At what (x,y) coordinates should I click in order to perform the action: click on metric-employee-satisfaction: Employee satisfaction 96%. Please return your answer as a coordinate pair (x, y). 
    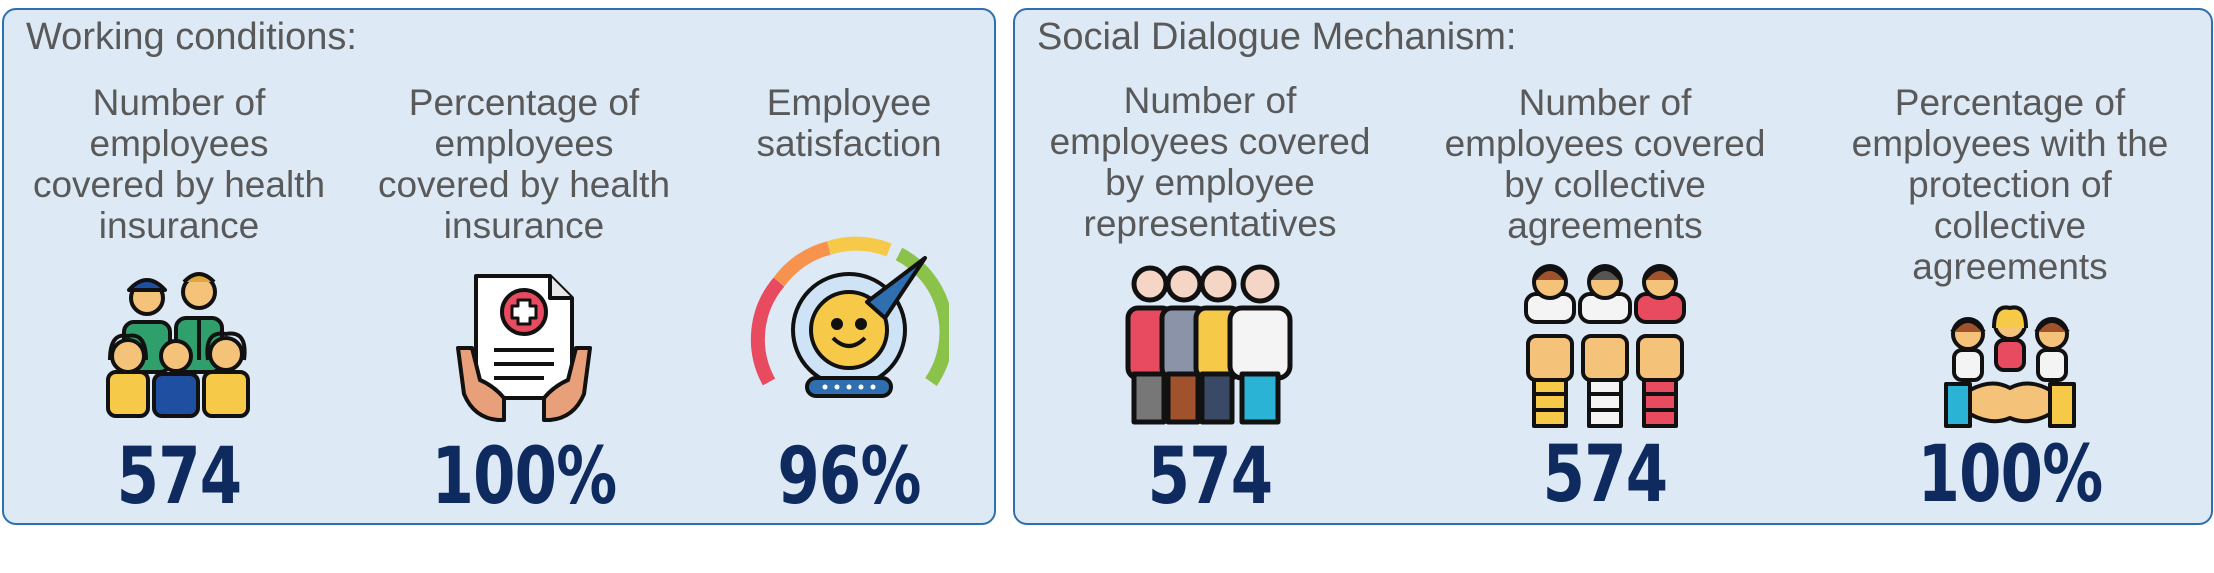
    Looking at the image, I should click on (849, 302).